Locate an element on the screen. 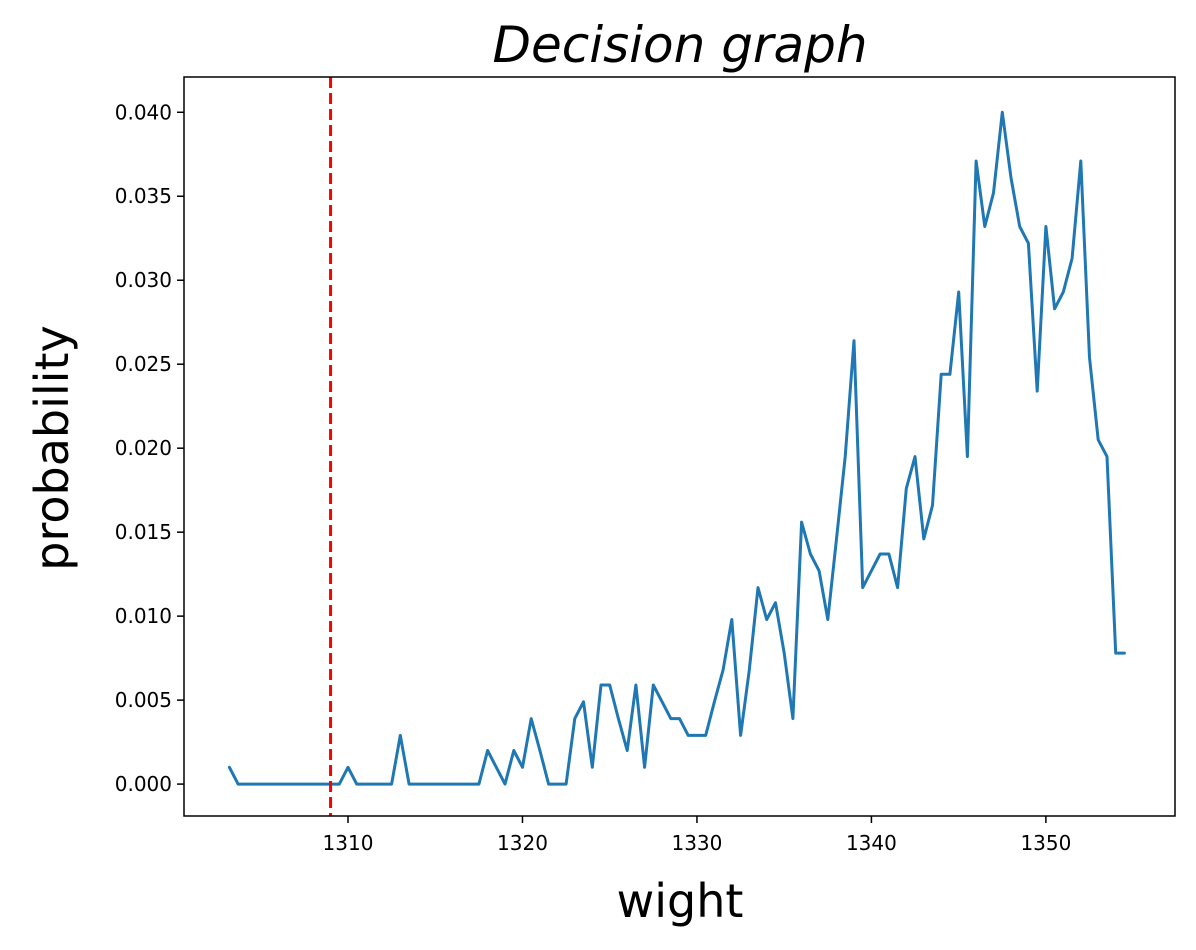  y-tick-label: 0.010 is located at coordinates (143, 616).